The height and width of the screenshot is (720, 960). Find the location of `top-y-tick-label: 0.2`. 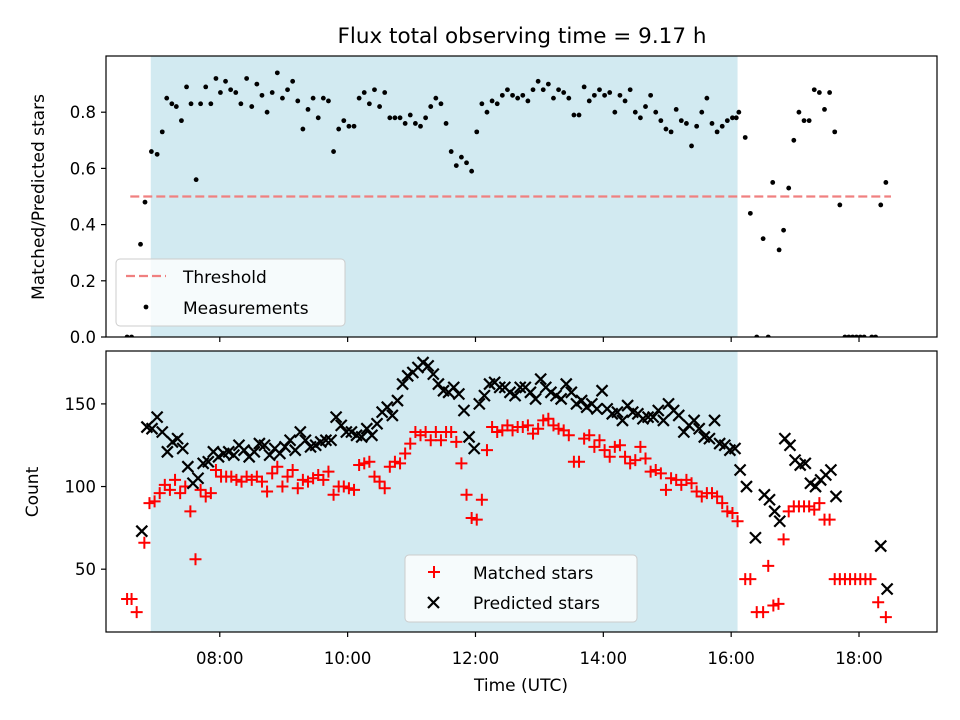

top-y-tick-label: 0.2 is located at coordinates (83, 281).